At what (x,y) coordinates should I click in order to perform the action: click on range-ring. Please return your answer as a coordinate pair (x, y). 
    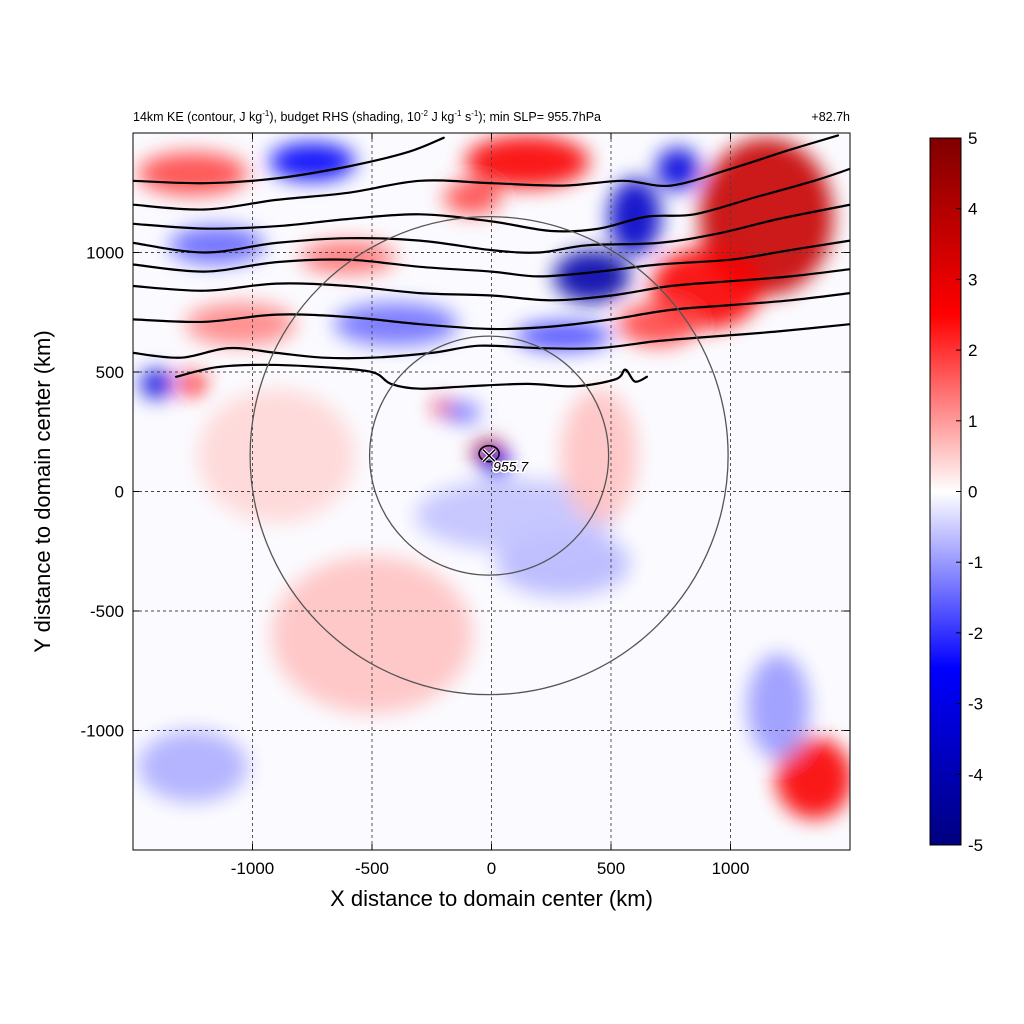
    Looking at the image, I should click on (489, 455).